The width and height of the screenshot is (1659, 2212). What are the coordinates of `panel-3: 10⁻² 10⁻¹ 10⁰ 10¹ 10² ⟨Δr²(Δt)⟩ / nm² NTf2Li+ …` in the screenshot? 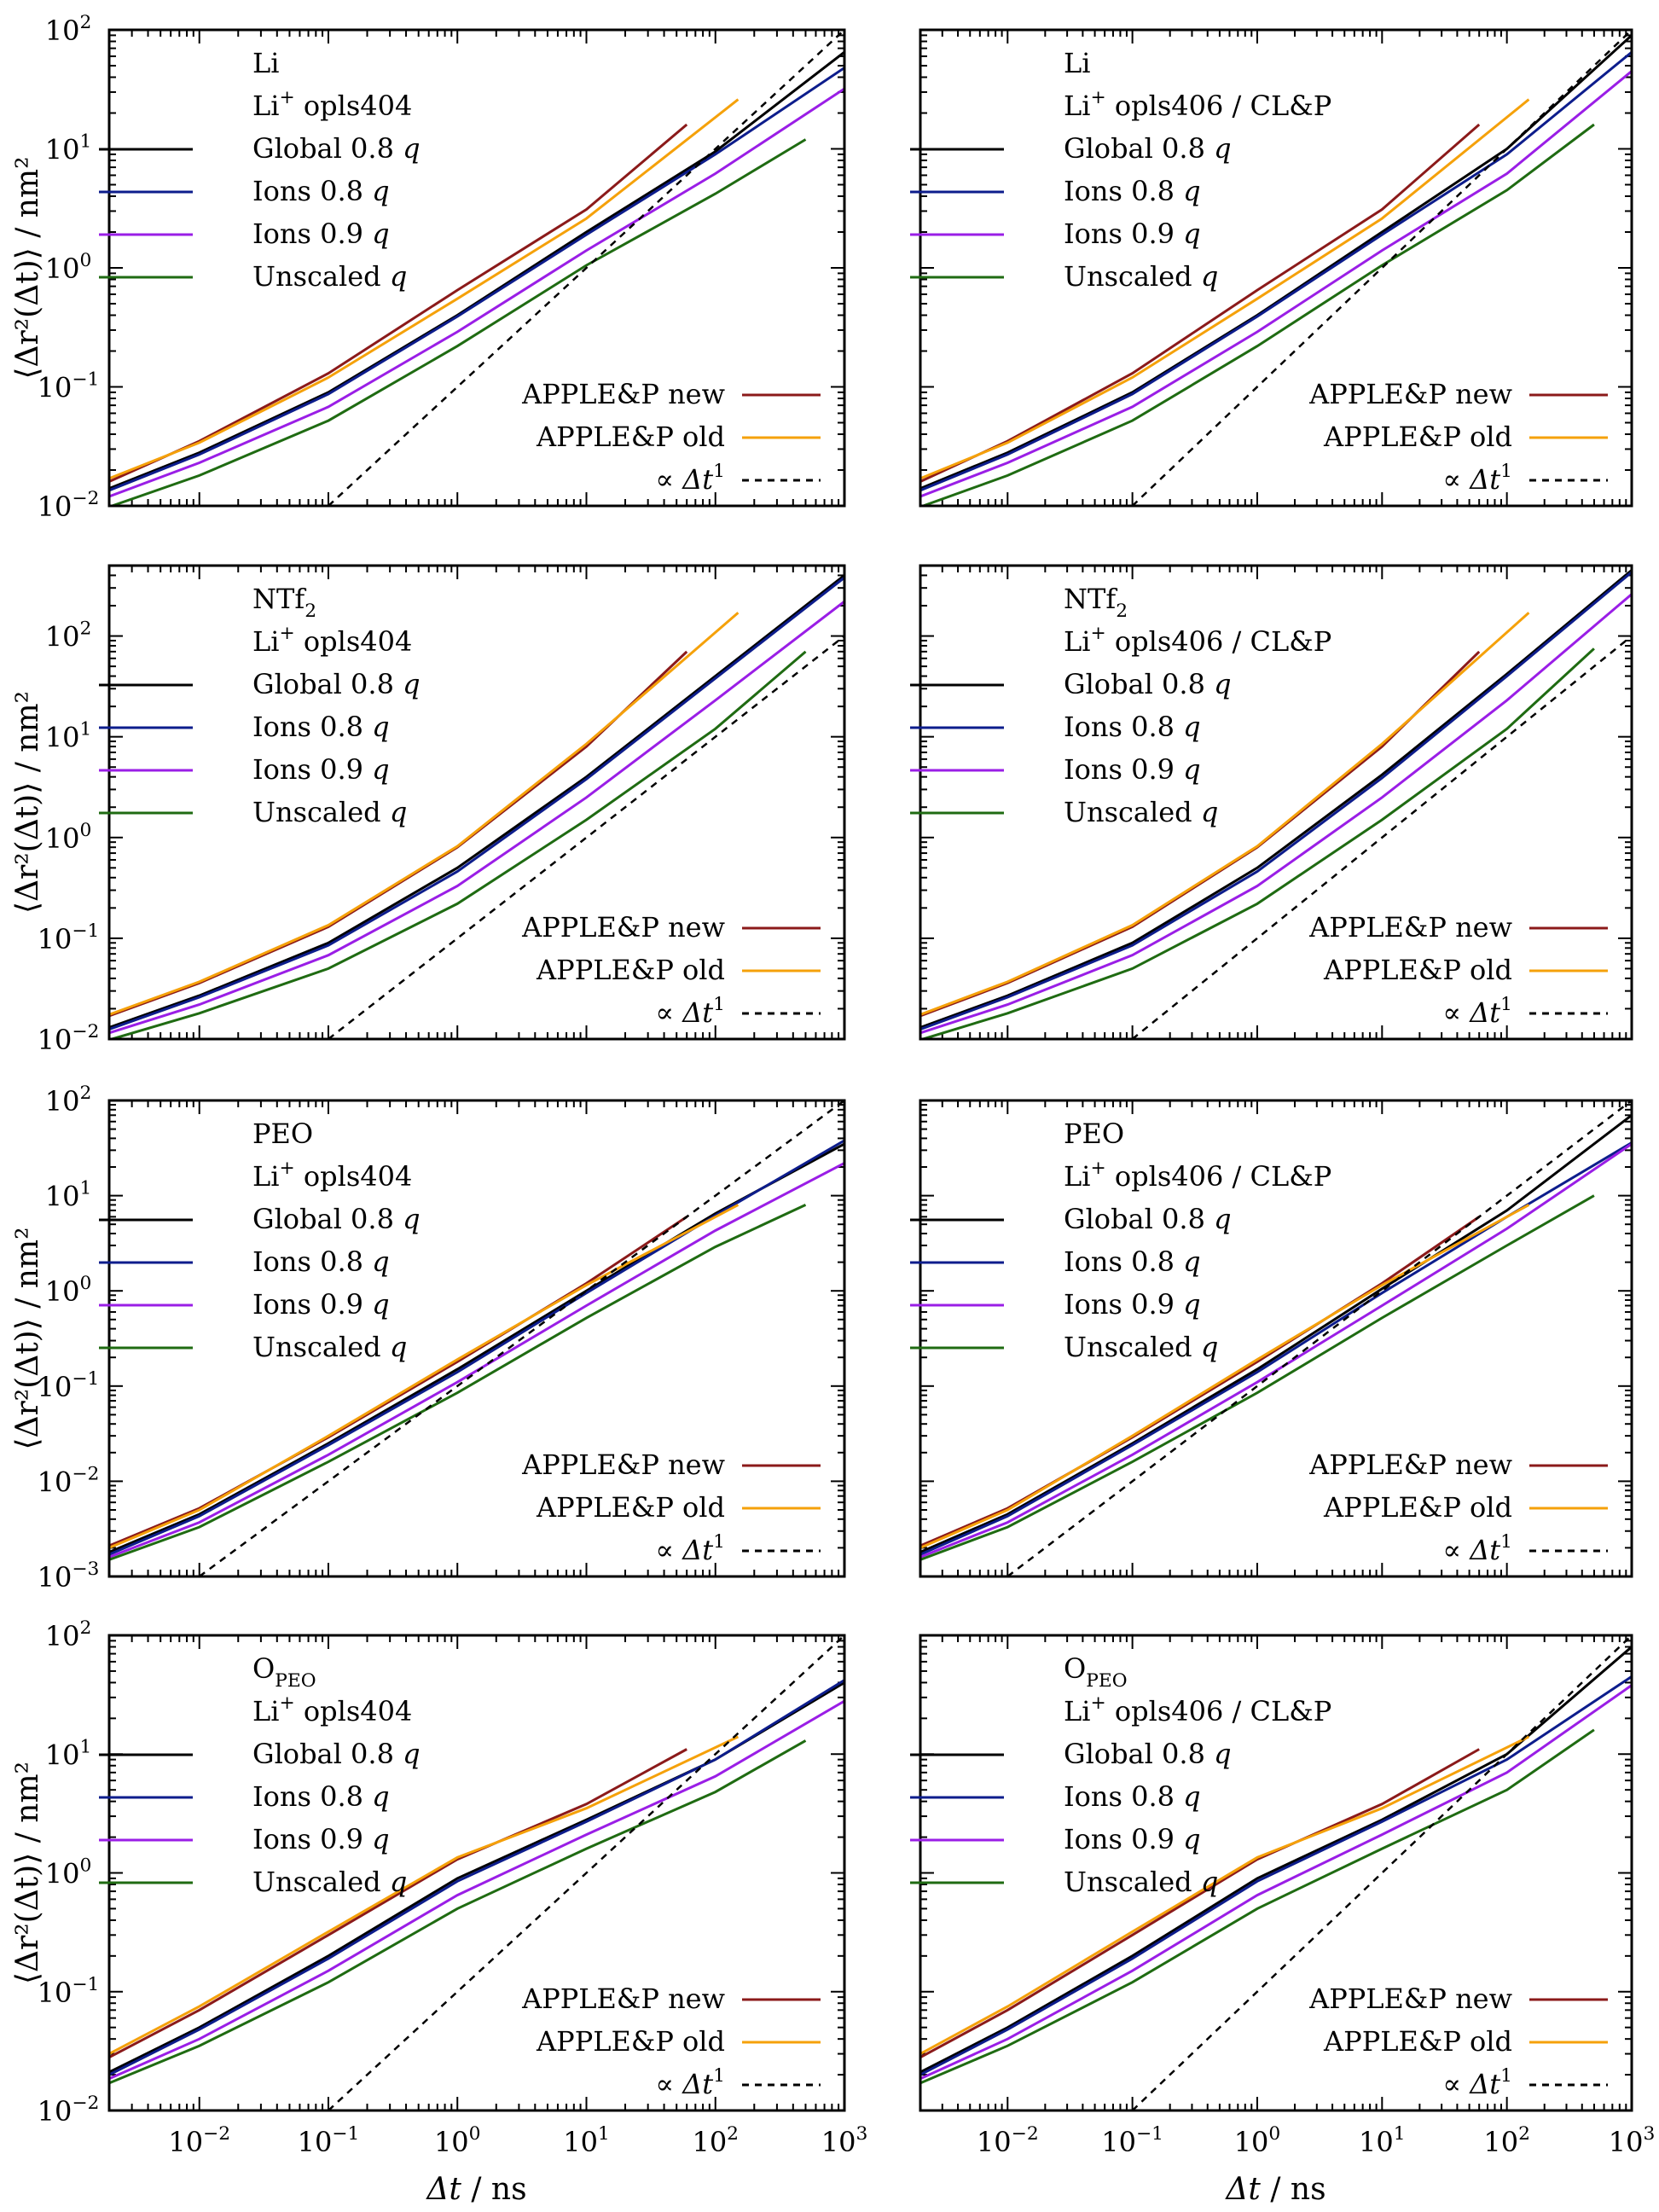 It's located at (428, 810).